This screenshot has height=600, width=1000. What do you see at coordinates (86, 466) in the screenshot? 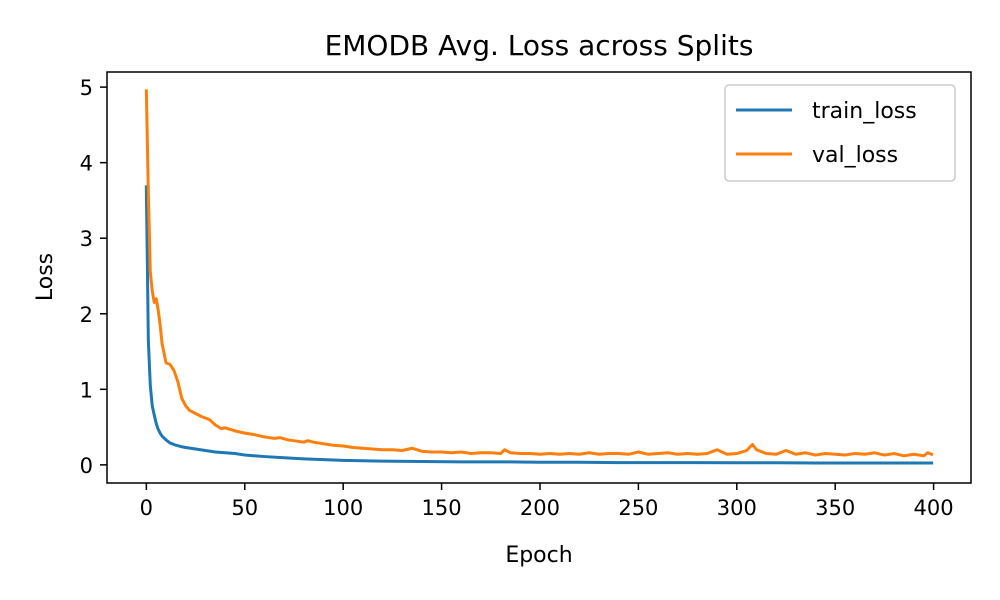
I see `y-tick-label: 0` at bounding box center [86, 466].